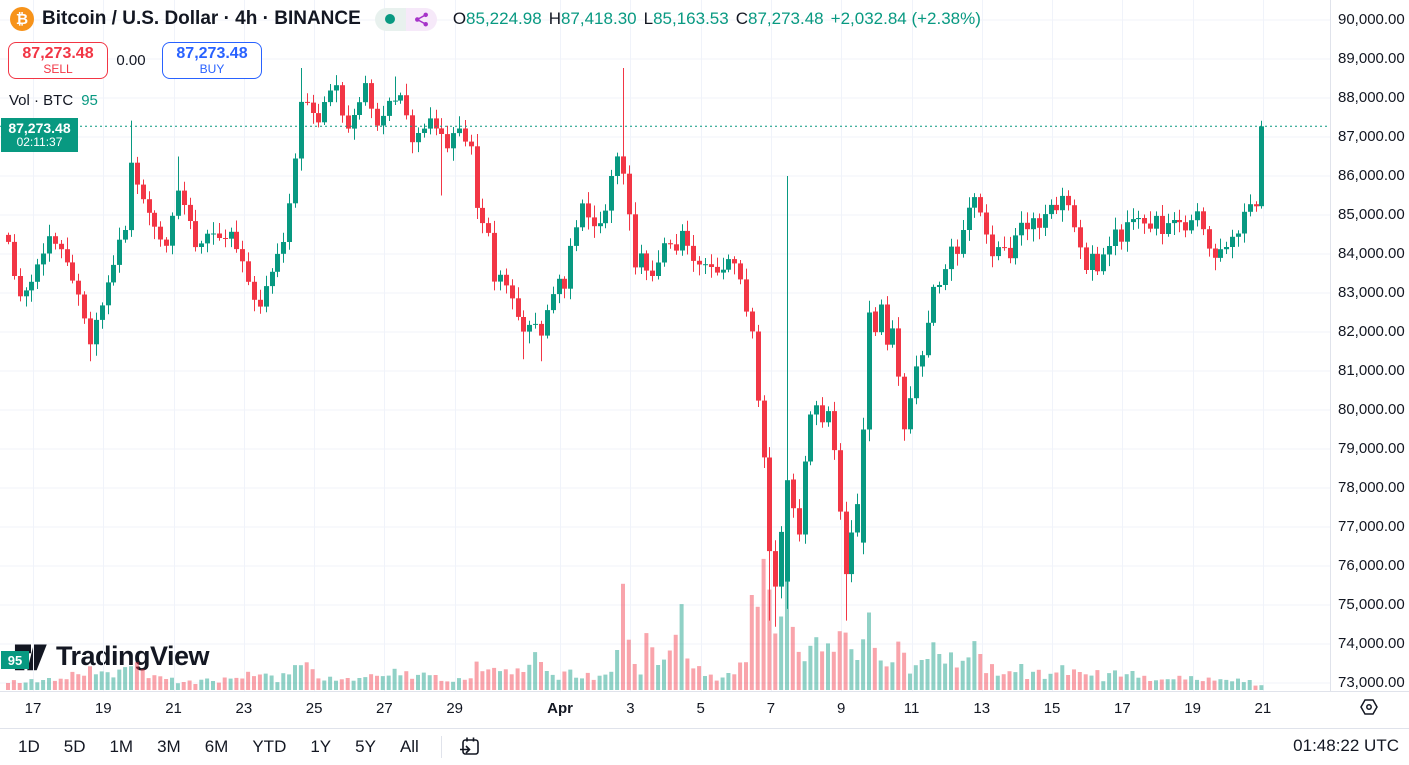 This screenshot has height=765, width=1409. What do you see at coordinates (1371, 175) in the screenshot?
I see `price-tick: 86,000.00` at bounding box center [1371, 175].